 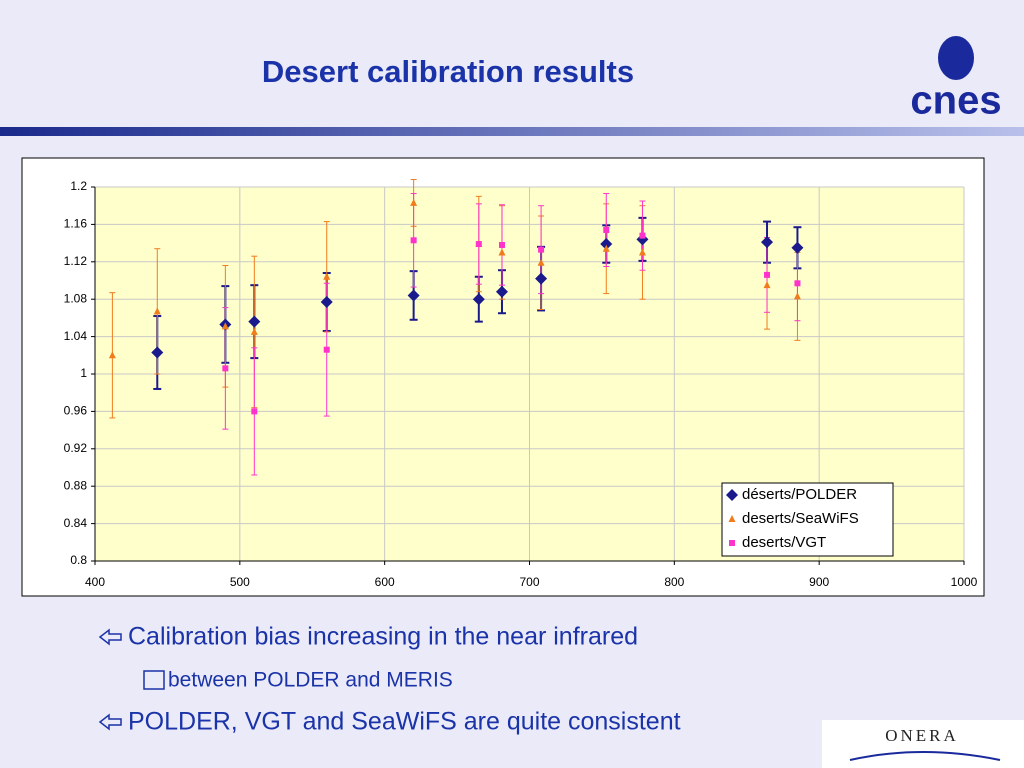 I want to click on y-tick-label: 0.84, so click(x=76, y=523).